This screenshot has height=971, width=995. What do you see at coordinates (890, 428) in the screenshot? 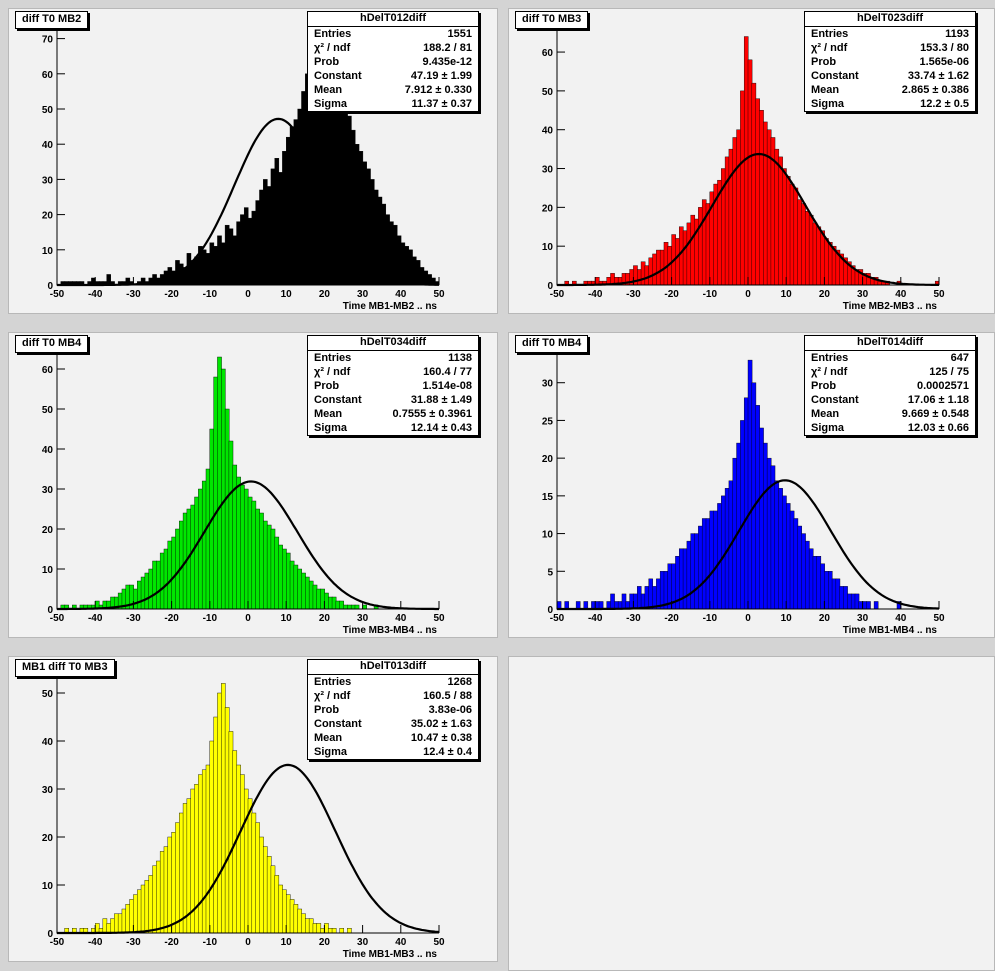
I see `stats-row: Sigma 12.03 ± 0.66` at bounding box center [890, 428].